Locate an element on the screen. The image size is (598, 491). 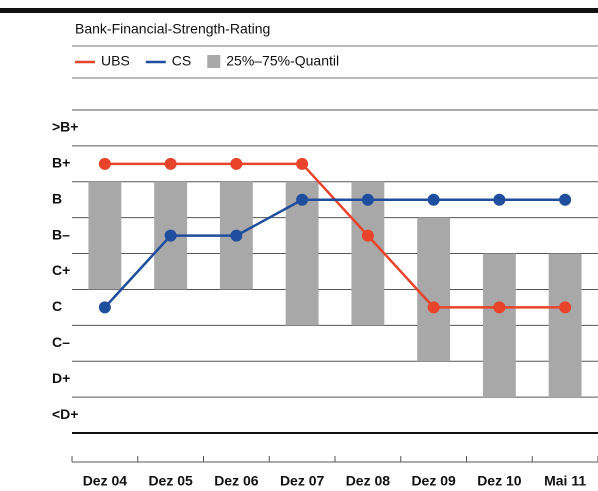
legend: UBS CS 25%–75%-Quantil is located at coordinates (207, 61).